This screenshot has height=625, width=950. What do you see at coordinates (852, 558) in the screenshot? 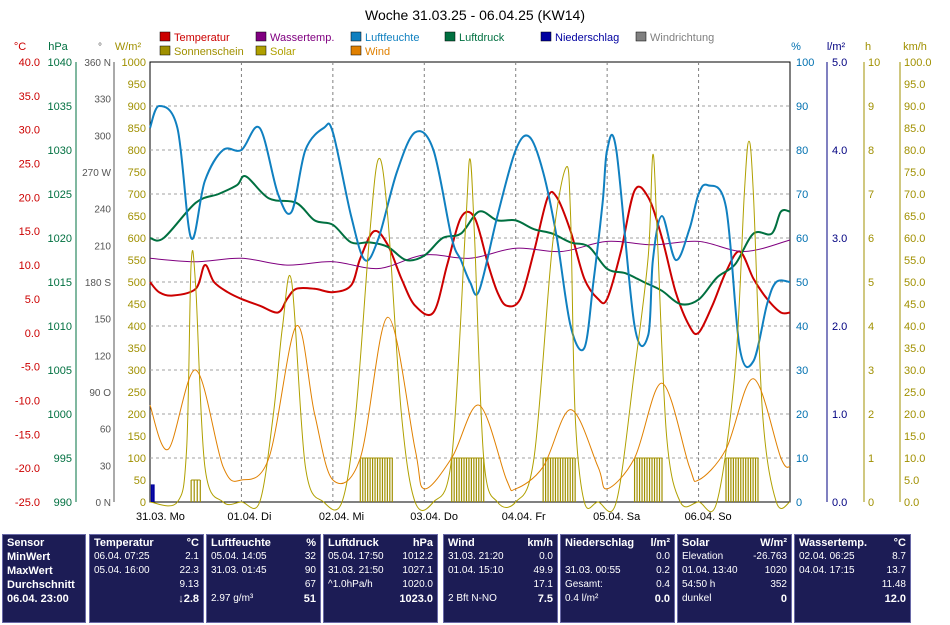
I see `panel-row: 02.04. 06:25 8.7` at bounding box center [852, 558].